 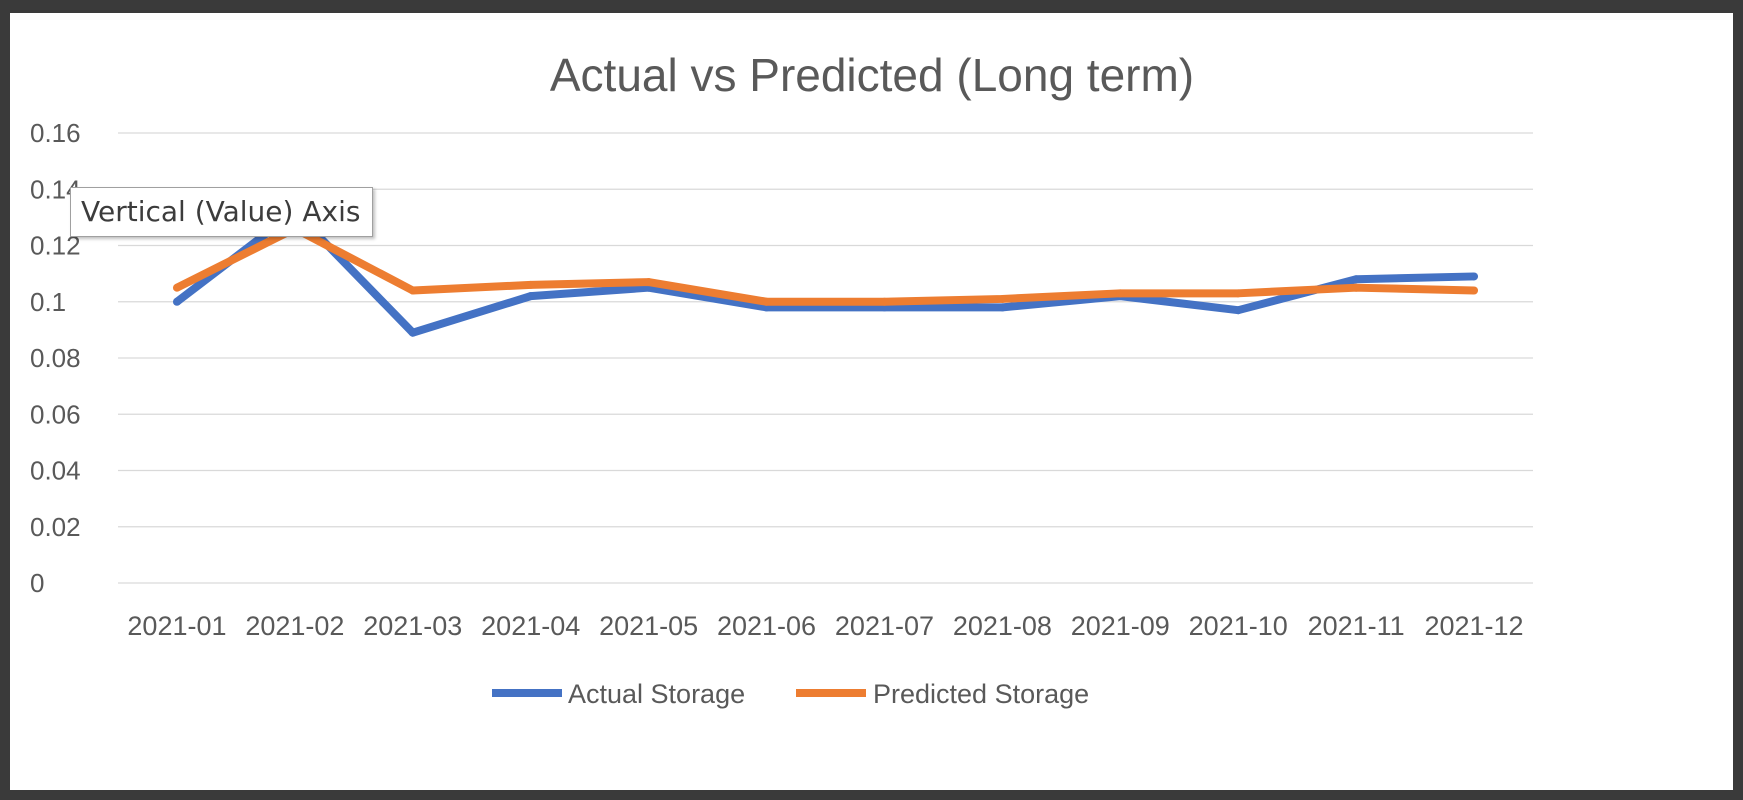 I want to click on axis-tooltip: Vertical (Value) Axis, so click(x=222, y=212).